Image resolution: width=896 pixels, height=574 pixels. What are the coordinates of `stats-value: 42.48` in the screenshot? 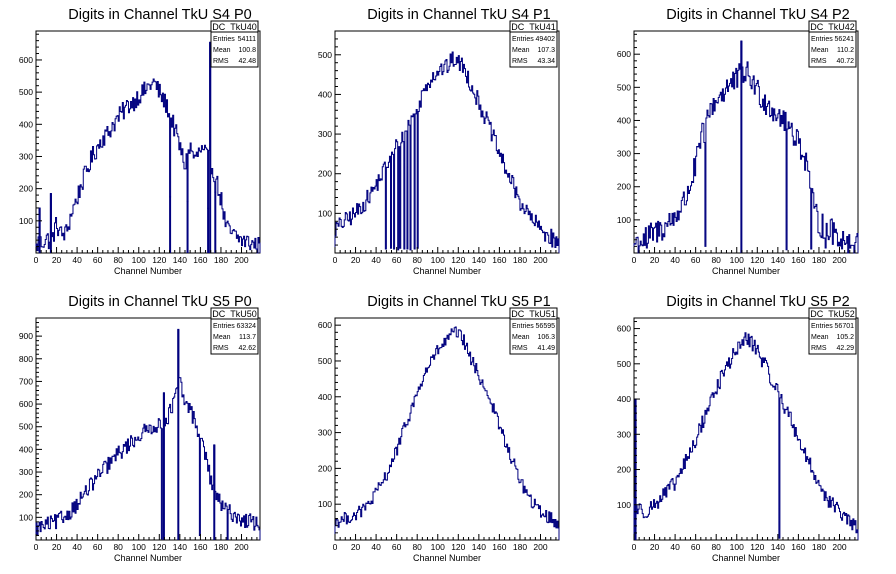 It's located at (247, 61).